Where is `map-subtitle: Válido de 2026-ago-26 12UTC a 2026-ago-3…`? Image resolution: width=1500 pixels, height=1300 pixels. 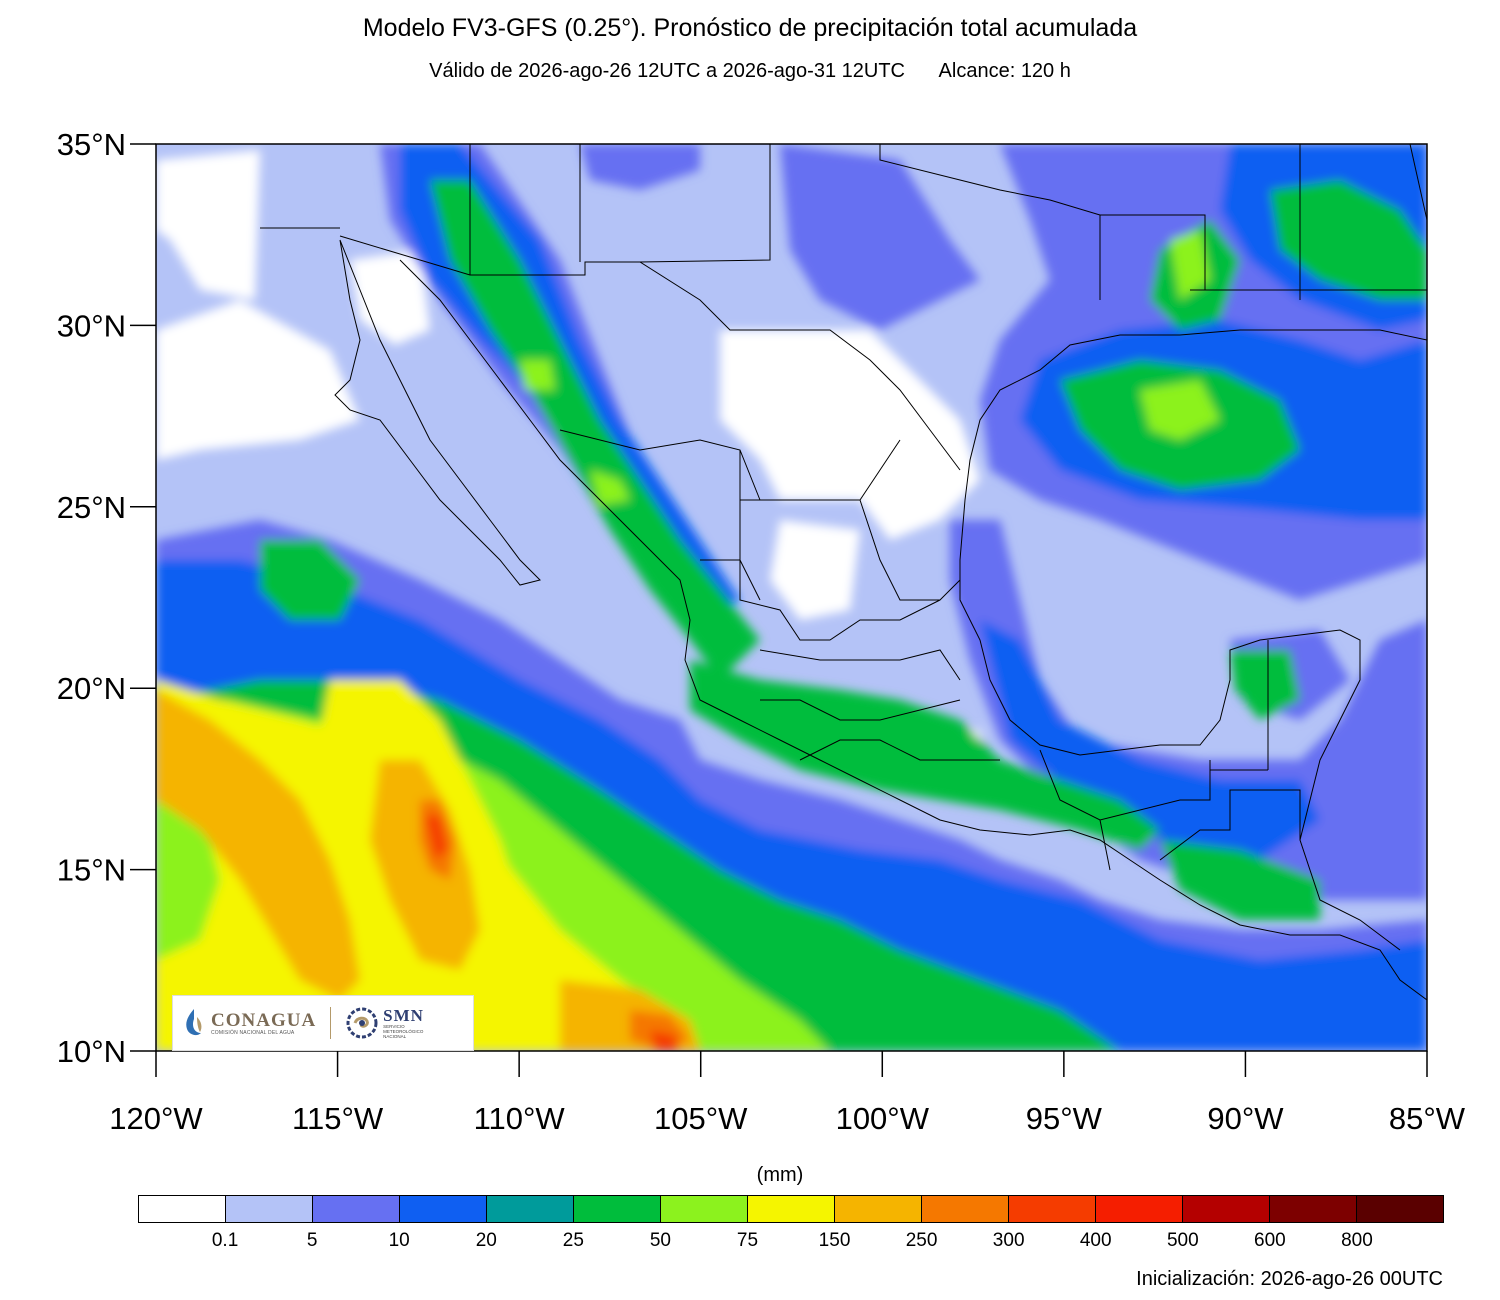 map-subtitle: Válido de 2026-ago-26 12UTC a 2026-ago-3… is located at coordinates (750, 71).